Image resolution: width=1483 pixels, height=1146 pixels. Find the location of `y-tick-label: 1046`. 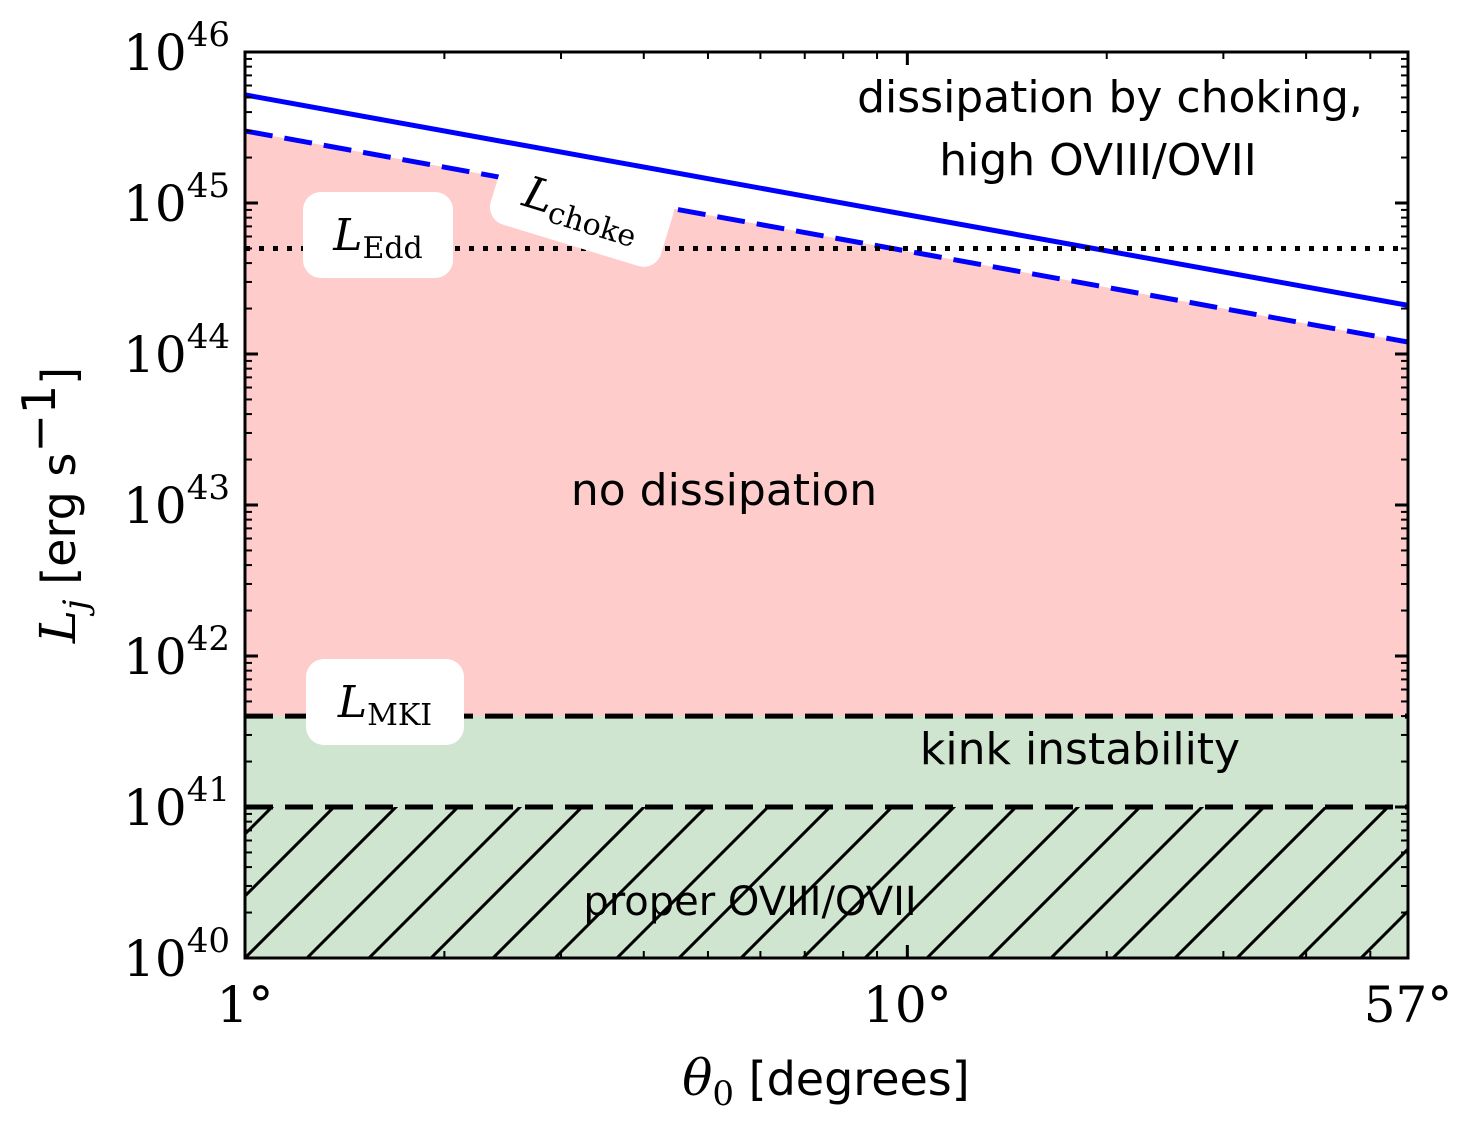

y-tick-label: 1046 is located at coordinates (176, 48).